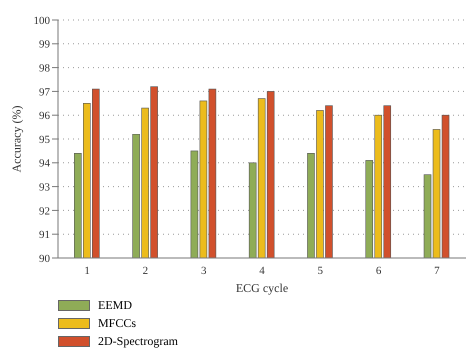 The width and height of the screenshot is (474, 364). What do you see at coordinates (44, 164) in the screenshot?
I see `y-tick-label: 94` at bounding box center [44, 164].